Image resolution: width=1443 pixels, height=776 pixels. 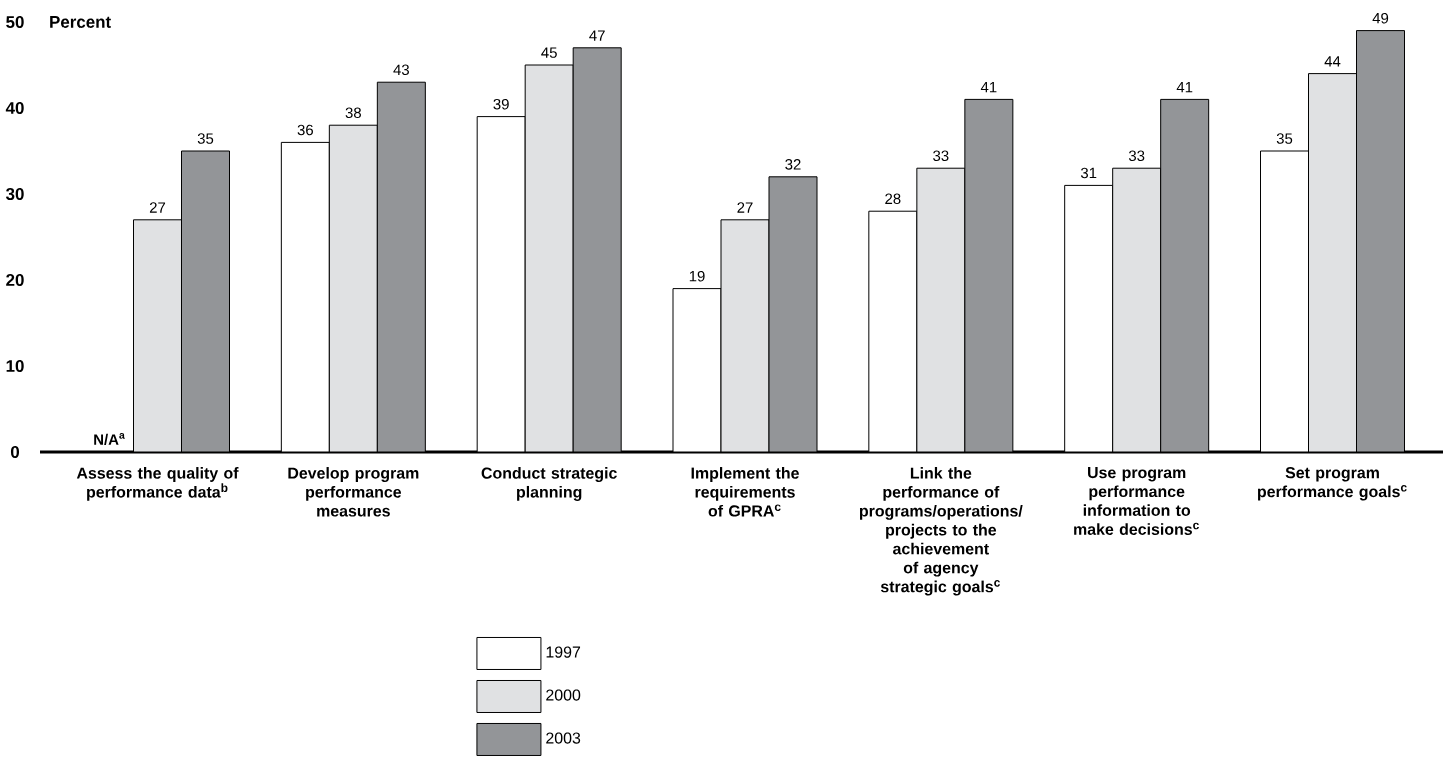 What do you see at coordinates (1380, 18) in the screenshot?
I see `data-label: 49` at bounding box center [1380, 18].